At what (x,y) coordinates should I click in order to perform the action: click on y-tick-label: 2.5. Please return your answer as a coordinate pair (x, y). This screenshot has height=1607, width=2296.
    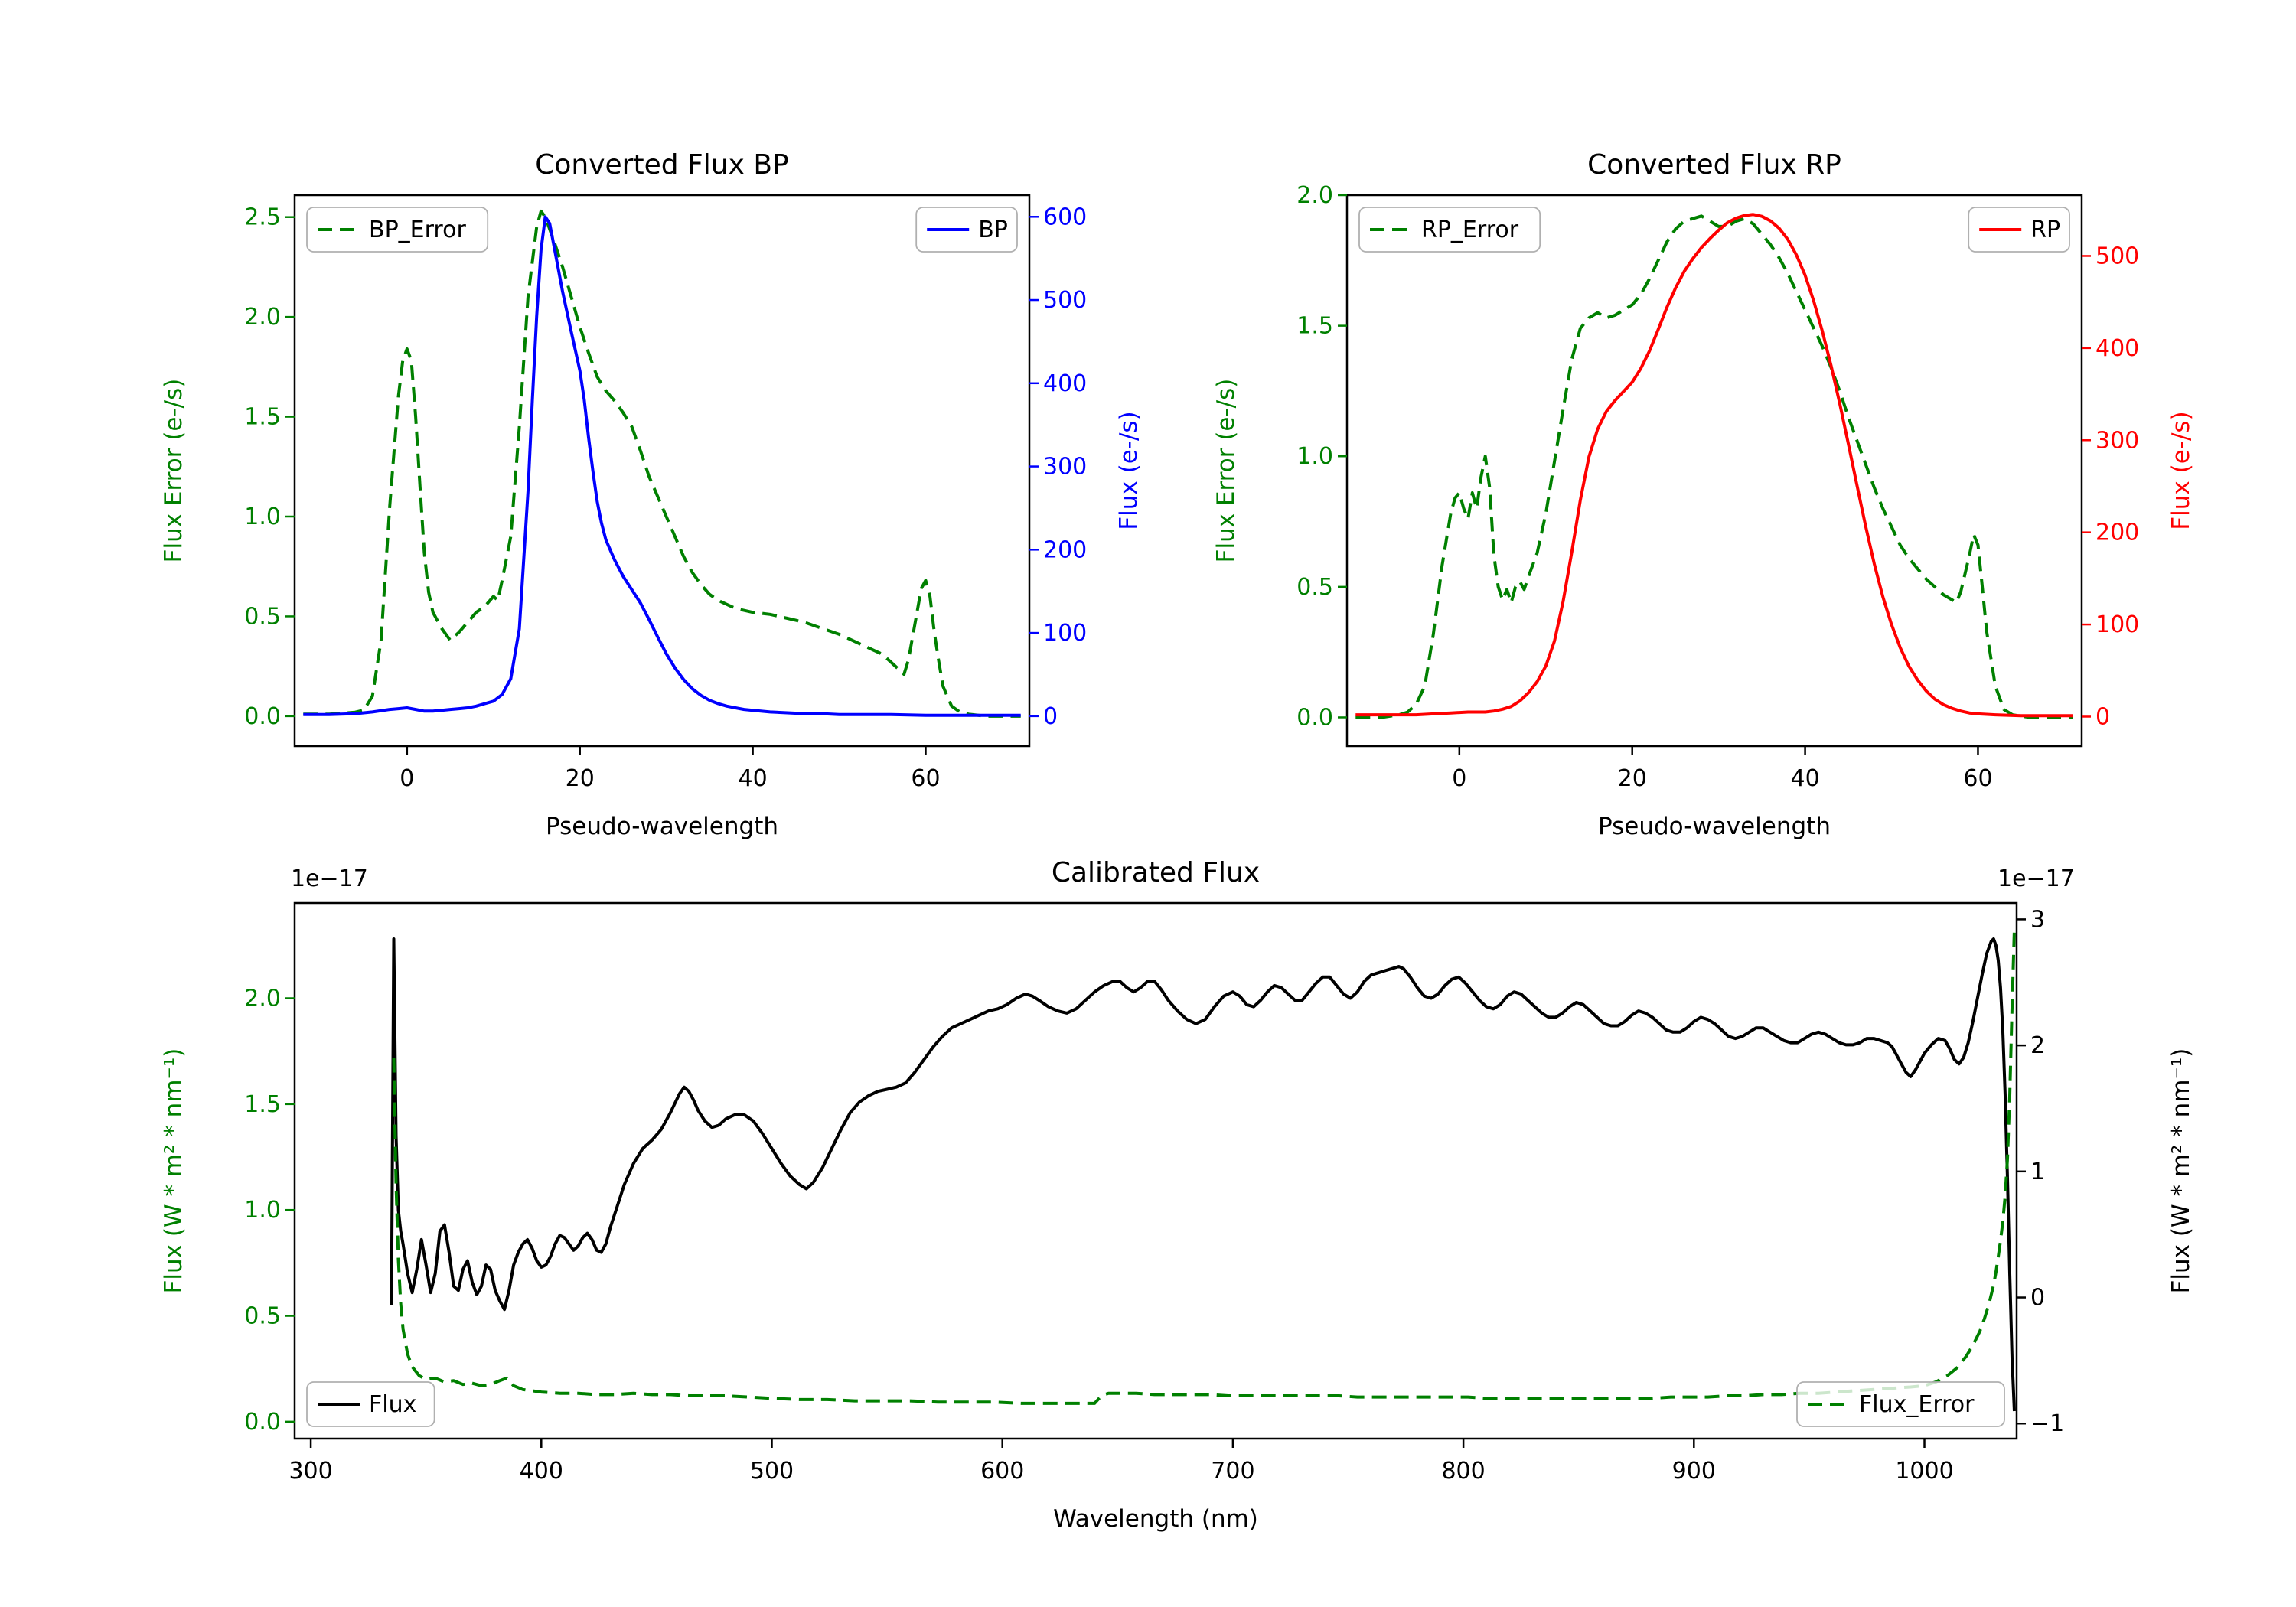
    Looking at the image, I should click on (262, 217).